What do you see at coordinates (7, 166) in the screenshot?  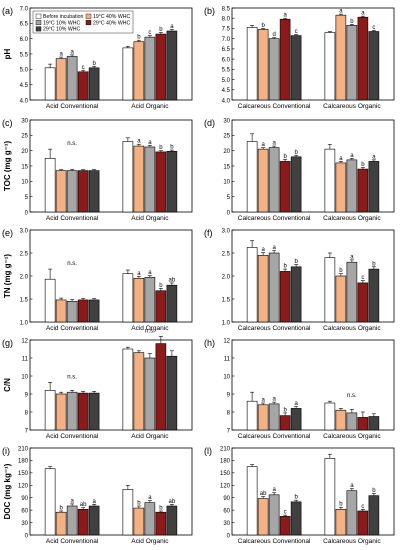 I see `y-axis-label: TOC (mg g⁻¹)` at bounding box center [7, 166].